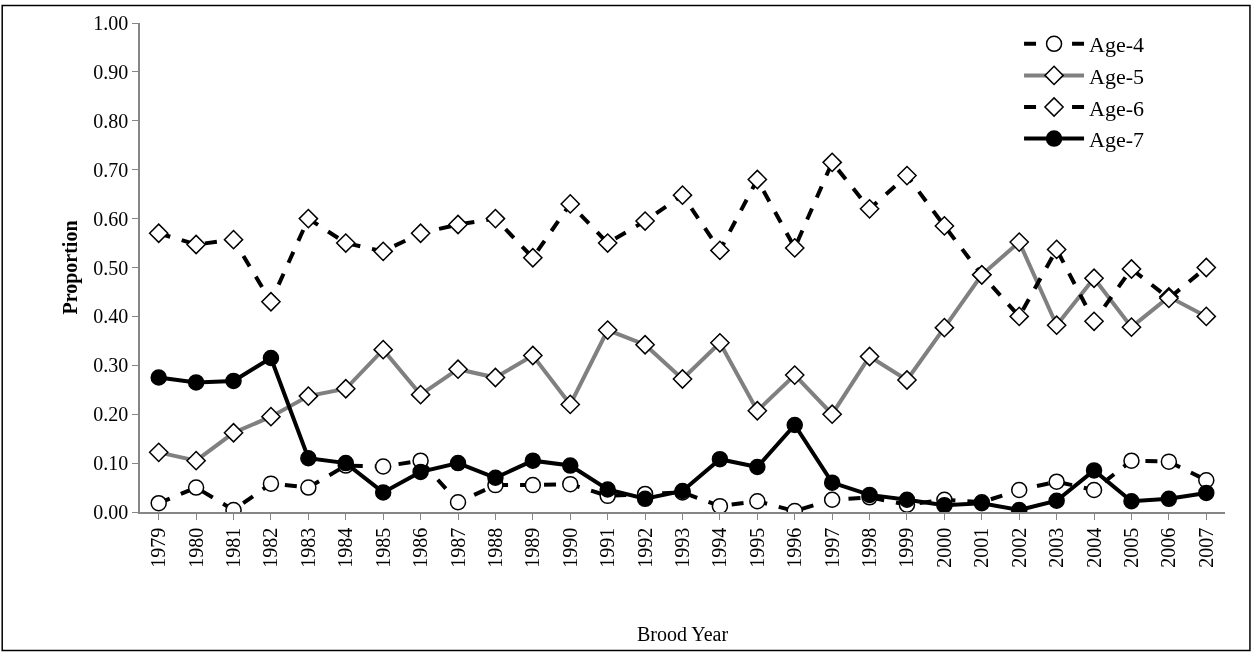 Image resolution: width=1253 pixels, height=655 pixels. What do you see at coordinates (1205, 547) in the screenshot?
I see `x-tick-label: 2007` at bounding box center [1205, 547].